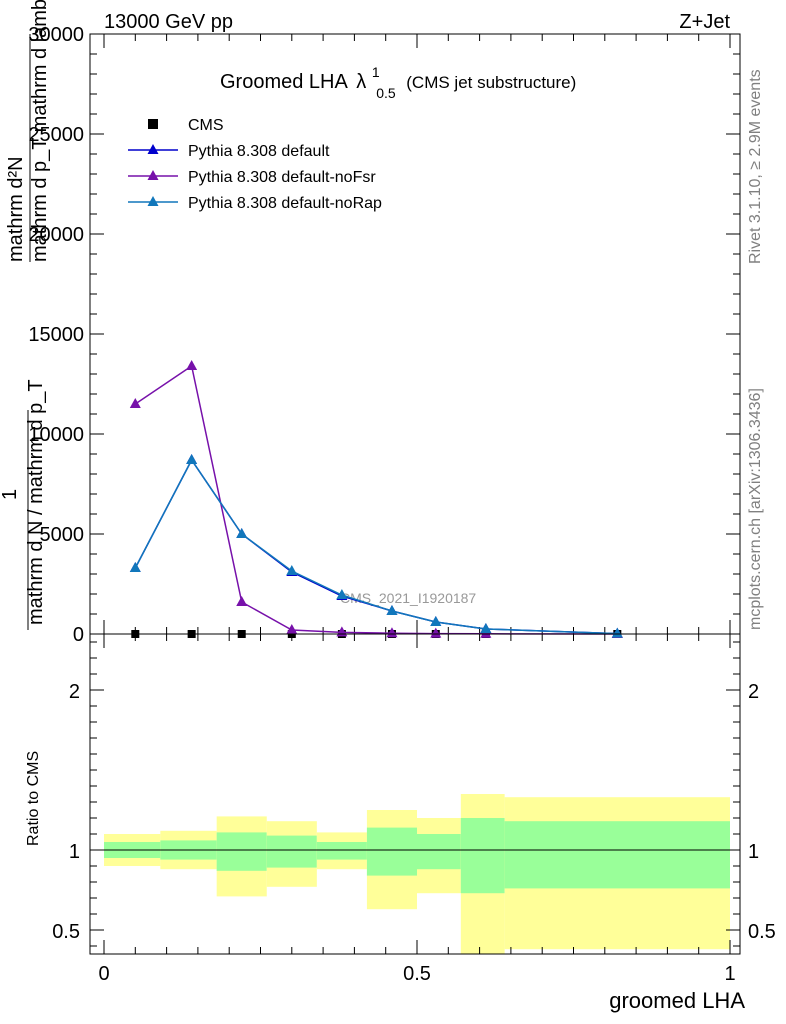 Image resolution: width=786 pixels, height=1024 pixels. Describe the element at coordinates (755, 509) in the screenshot. I see `site-label: mcplots.cern.ch [arXiv:1306.3436]` at that location.